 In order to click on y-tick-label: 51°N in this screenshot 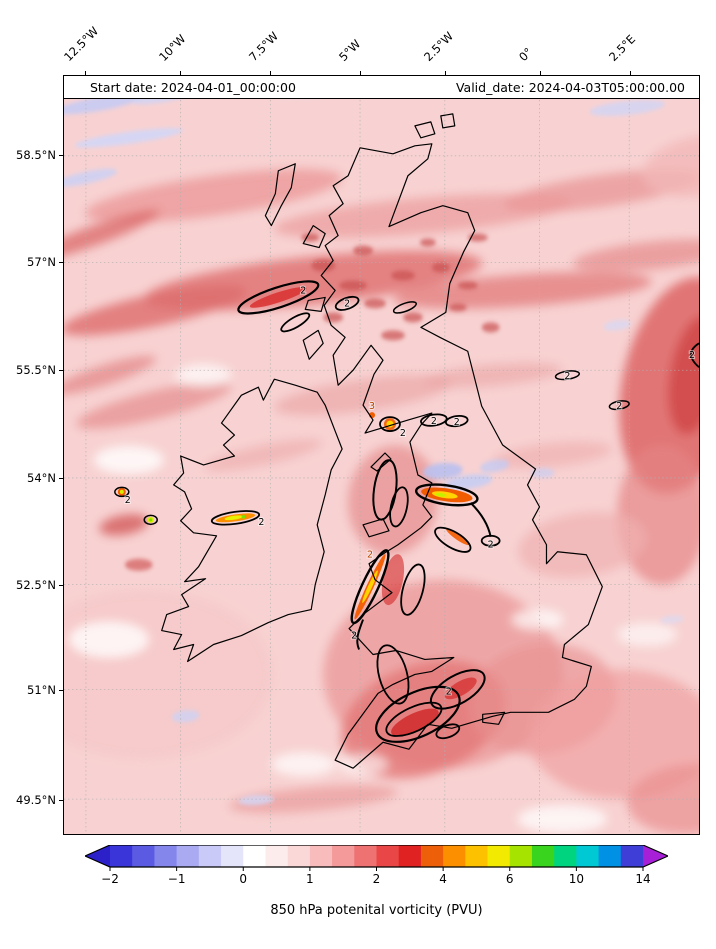, I will do `click(41, 690)`.